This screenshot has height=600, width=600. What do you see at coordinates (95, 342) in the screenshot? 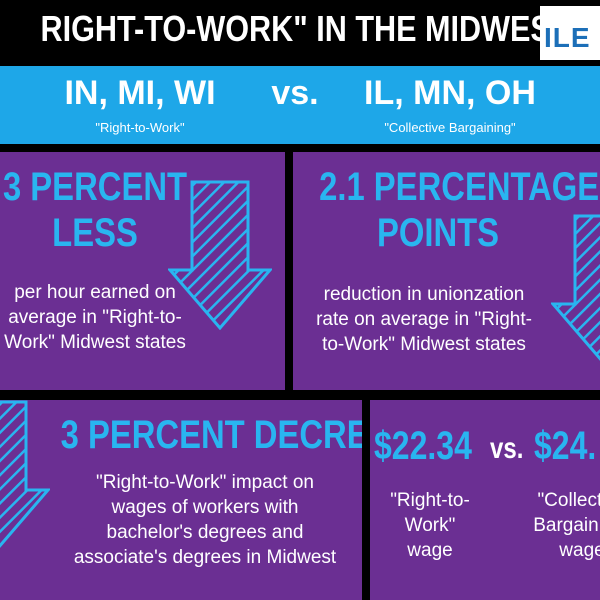
I see `body-line: Work" Midwest states` at bounding box center [95, 342].